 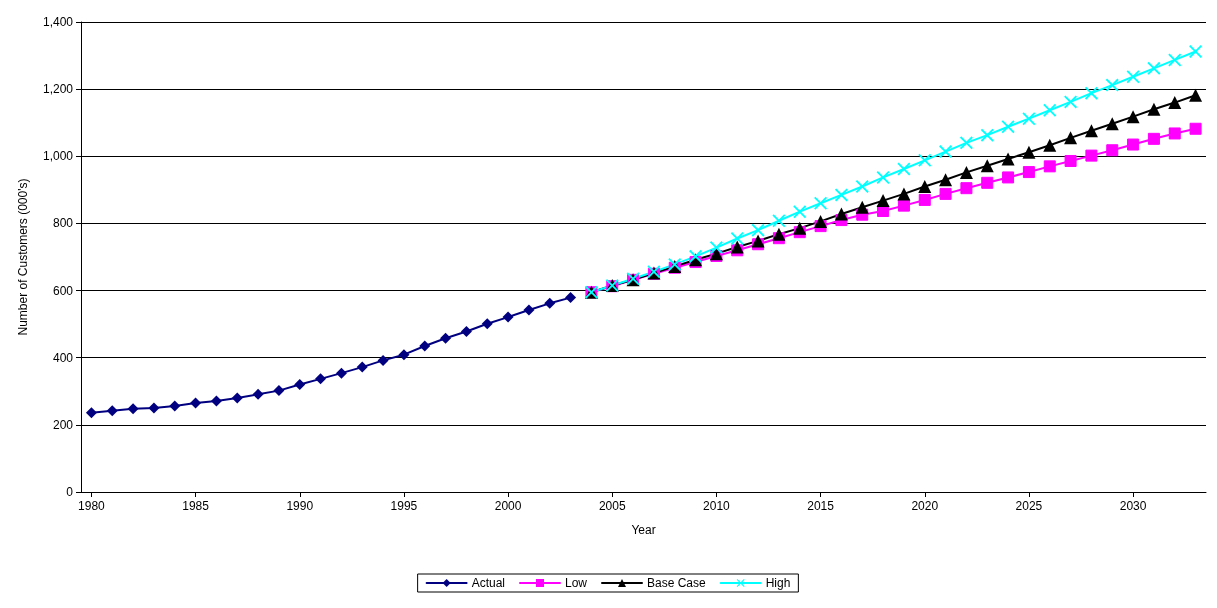 I want to click on legend-label: Actual, so click(x=488, y=583).